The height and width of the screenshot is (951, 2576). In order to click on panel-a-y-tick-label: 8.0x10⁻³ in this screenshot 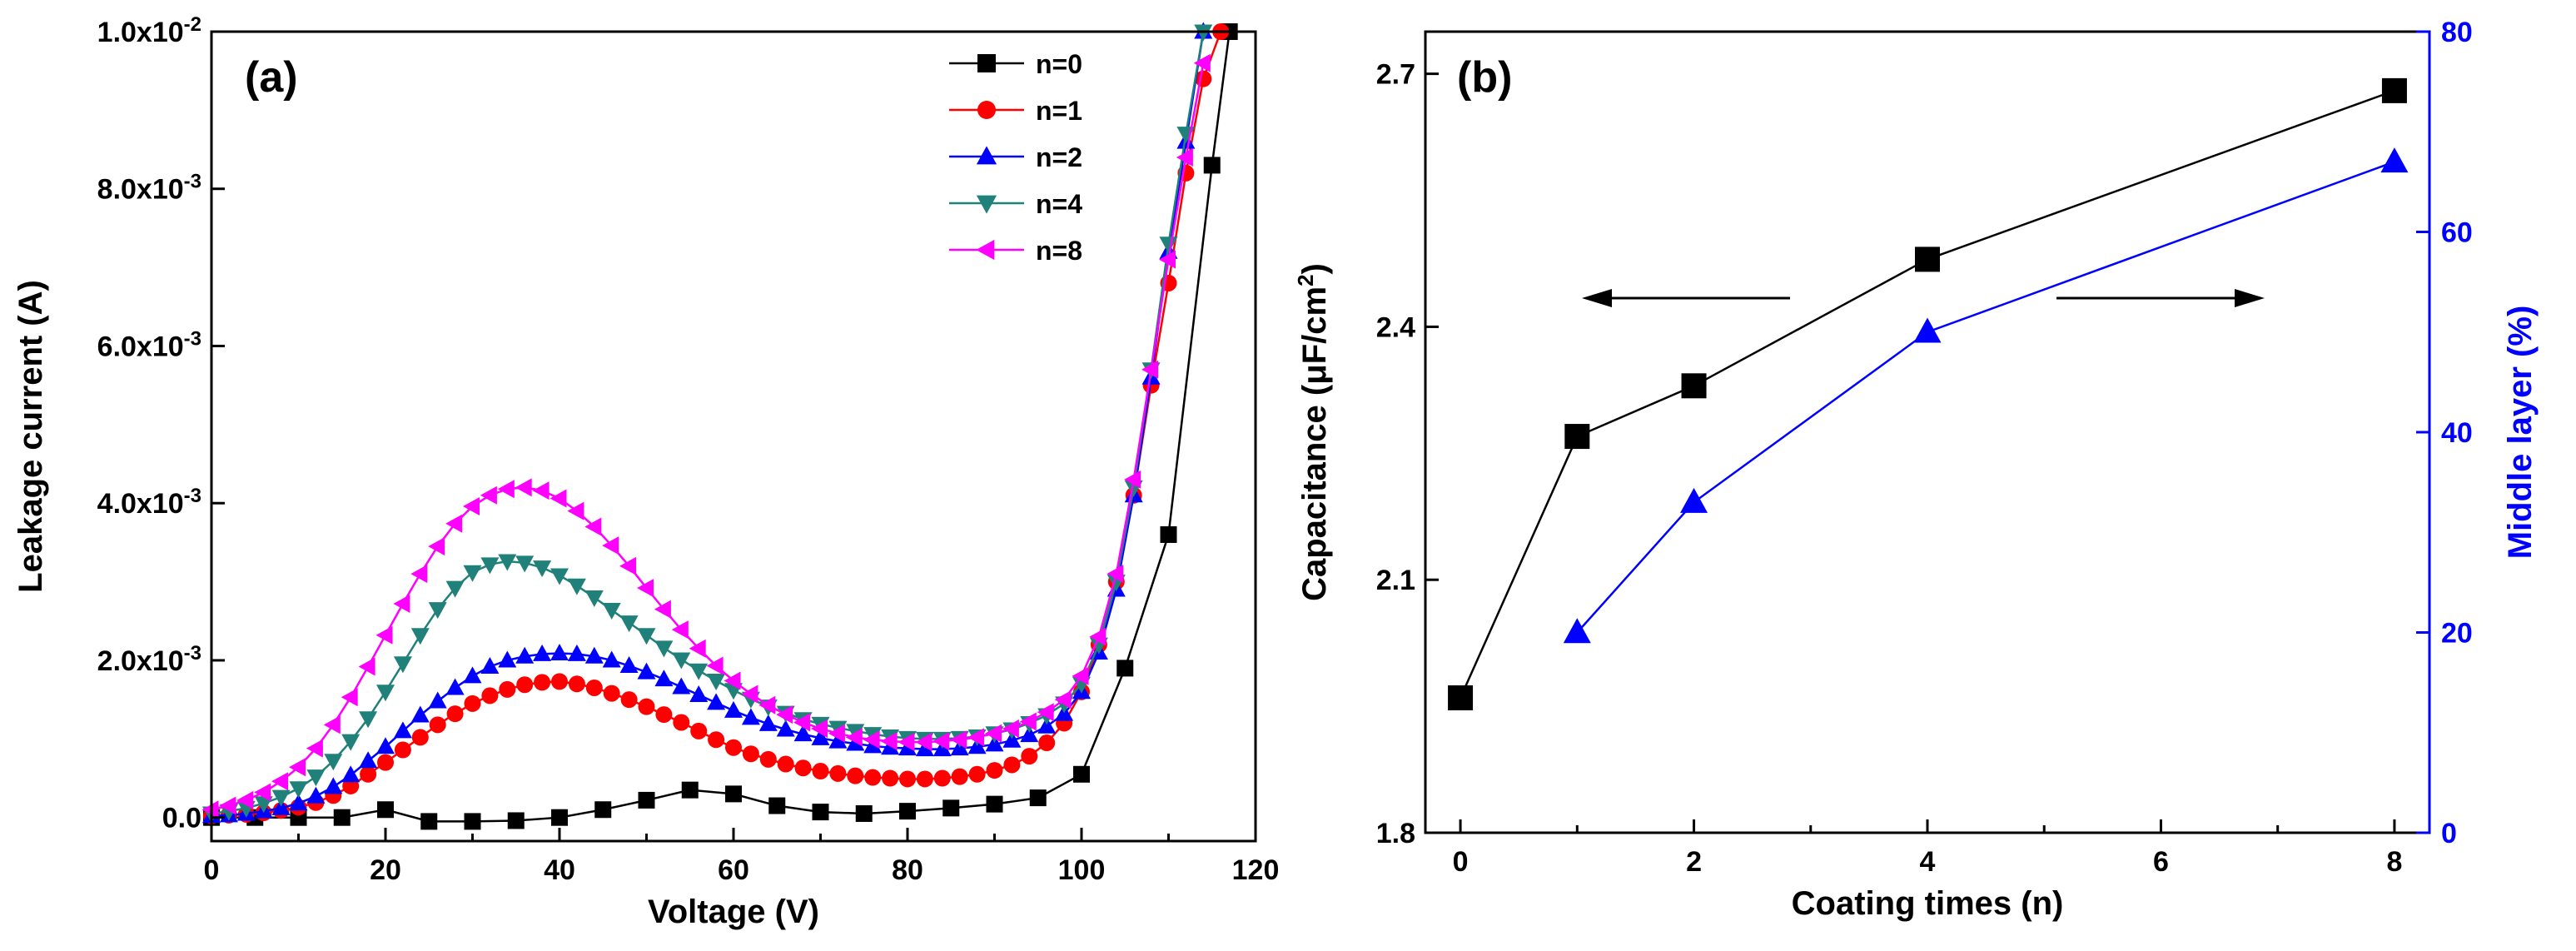, I will do `click(149, 188)`.